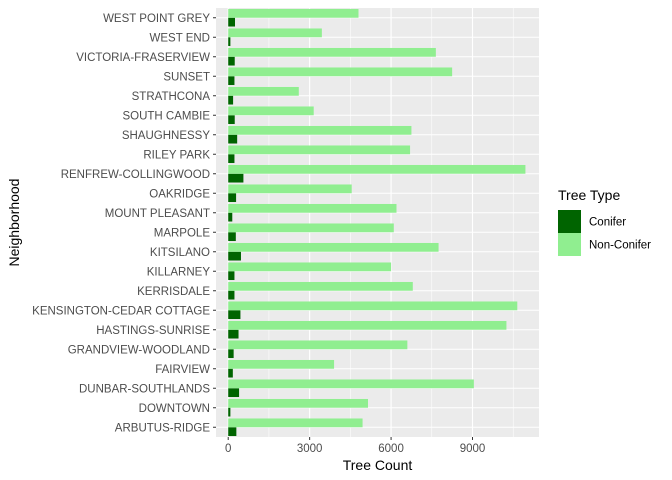 The width and height of the screenshot is (672, 480). Describe the element at coordinates (340, 72) in the screenshot. I see `bar-non-conifer-sunset` at that location.